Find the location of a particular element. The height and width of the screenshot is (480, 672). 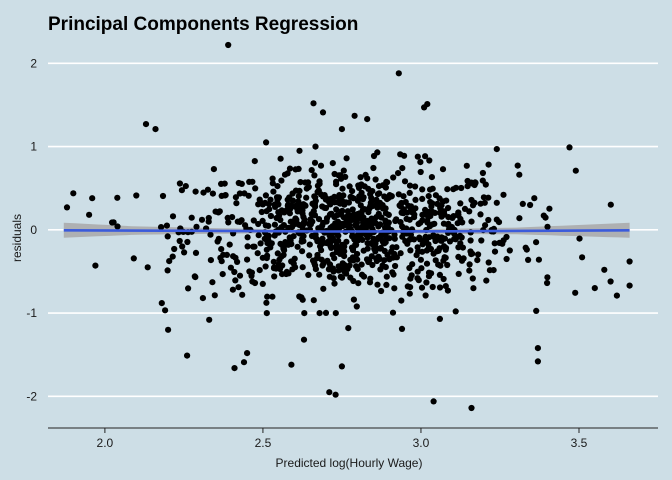

x-tick-label: 3.0 is located at coordinates (421, 443).